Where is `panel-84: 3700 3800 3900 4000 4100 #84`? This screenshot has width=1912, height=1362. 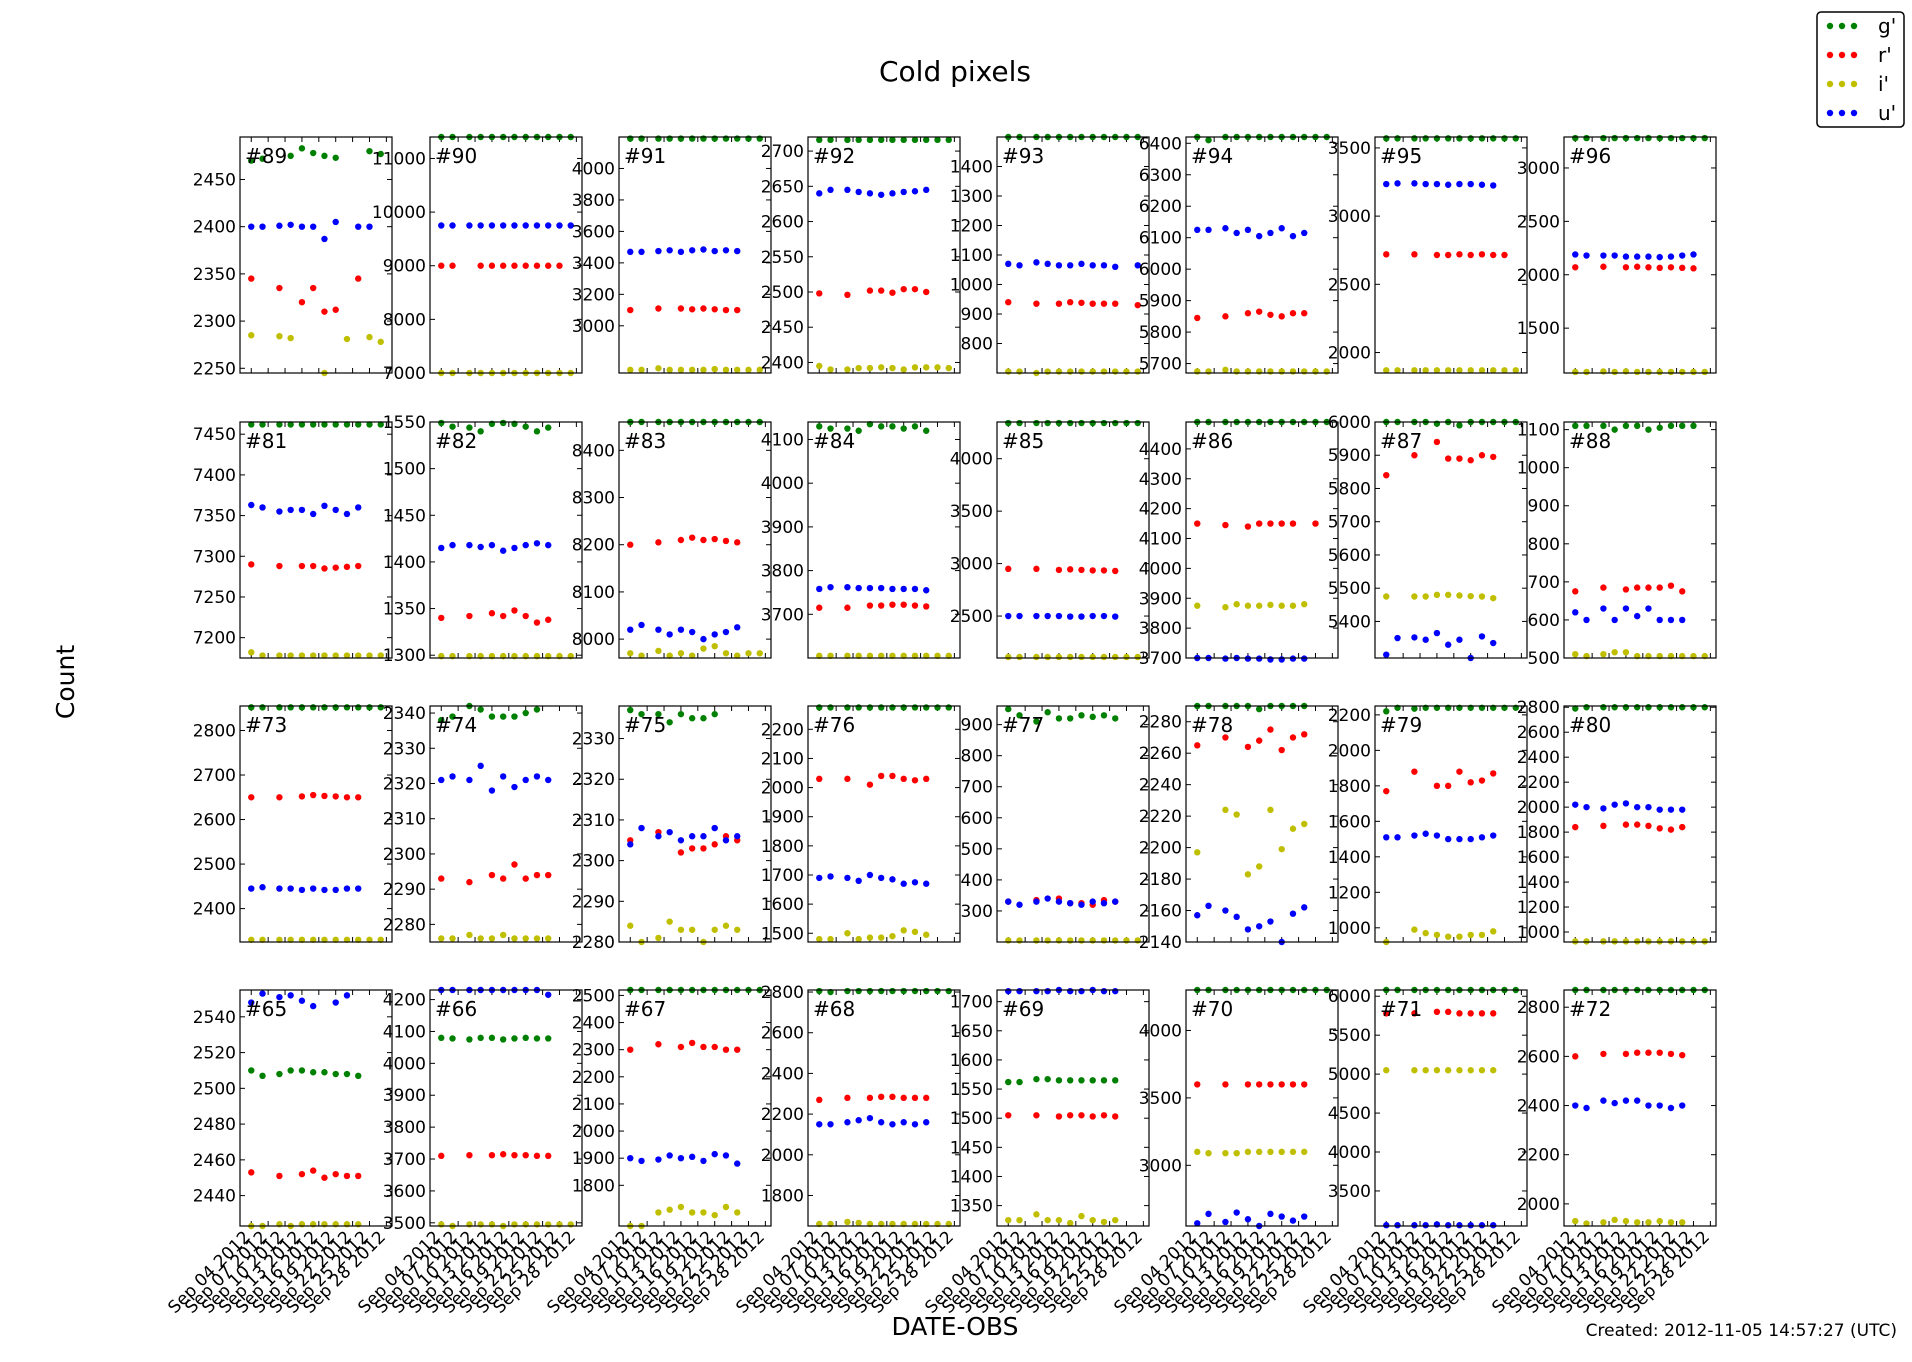
panel-84: 3700 3800 3900 4000 4100 #84 is located at coordinates (861, 540).